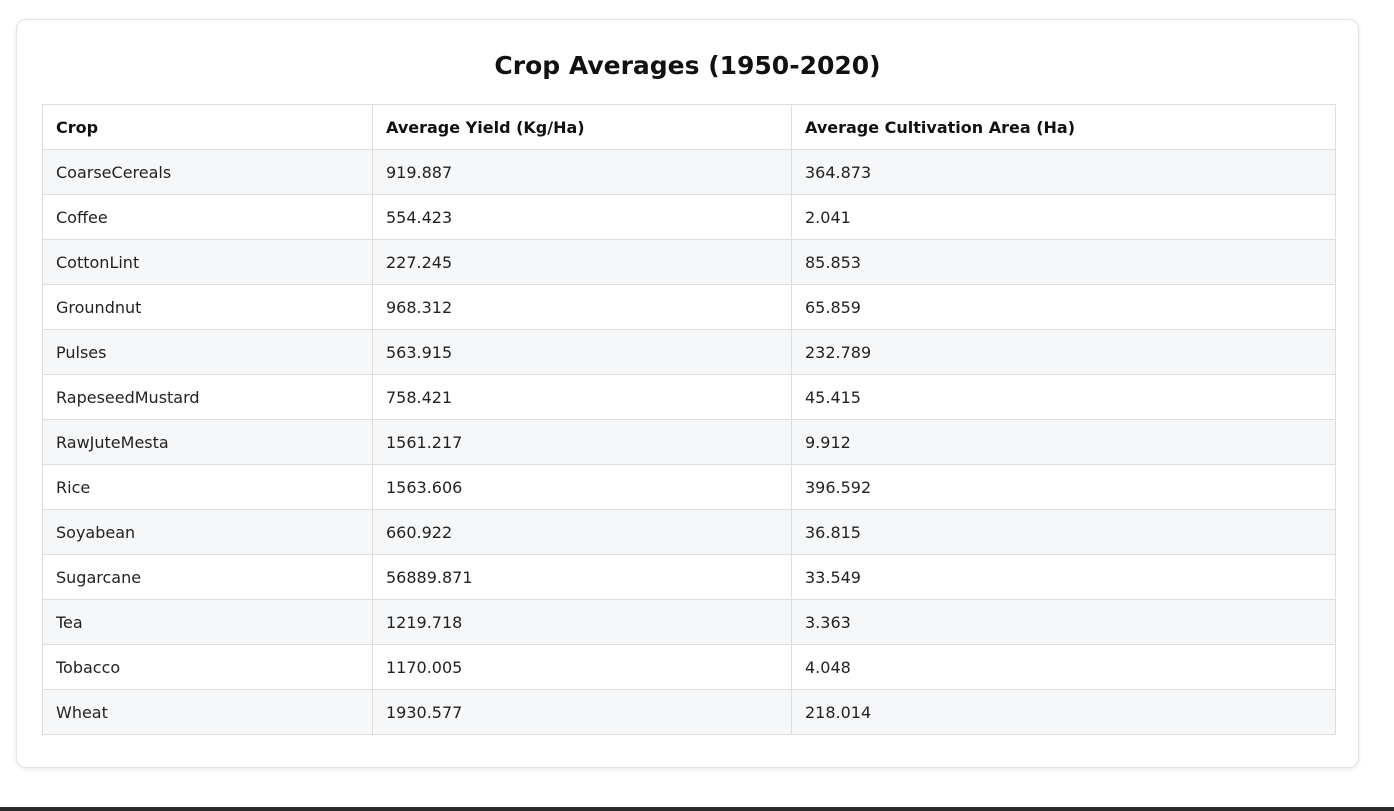  What do you see at coordinates (687, 65) in the screenshot?
I see `page-title: Crop Averages (1950-2020)` at bounding box center [687, 65].